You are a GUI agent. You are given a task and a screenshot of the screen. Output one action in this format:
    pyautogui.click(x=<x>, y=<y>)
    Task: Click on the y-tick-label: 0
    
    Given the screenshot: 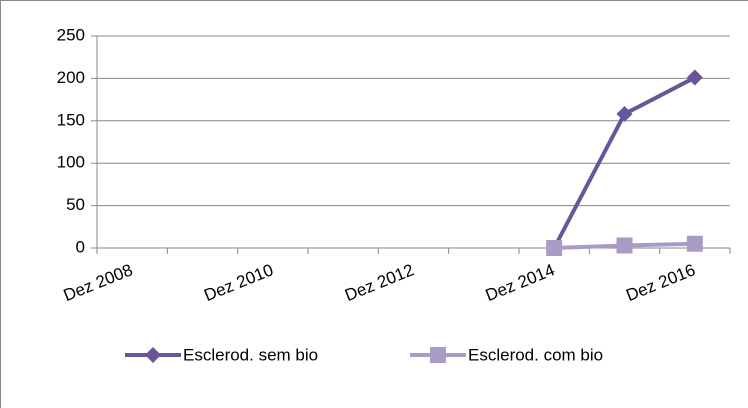 What is the action you would take?
    pyautogui.click(x=80, y=246)
    